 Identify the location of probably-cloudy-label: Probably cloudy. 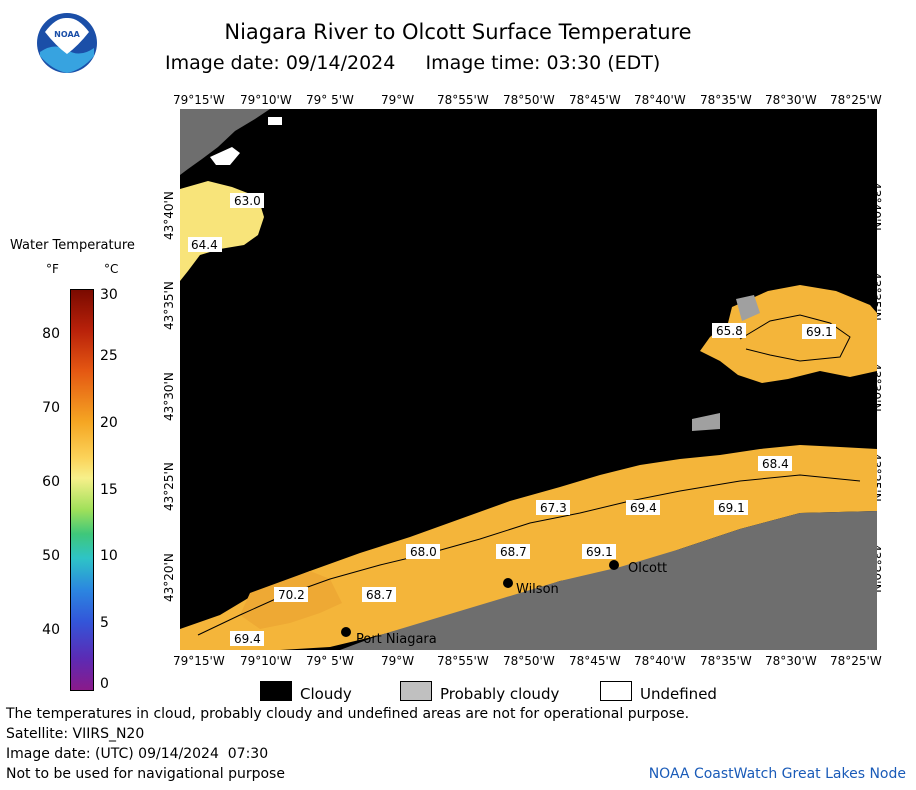
(500, 694).